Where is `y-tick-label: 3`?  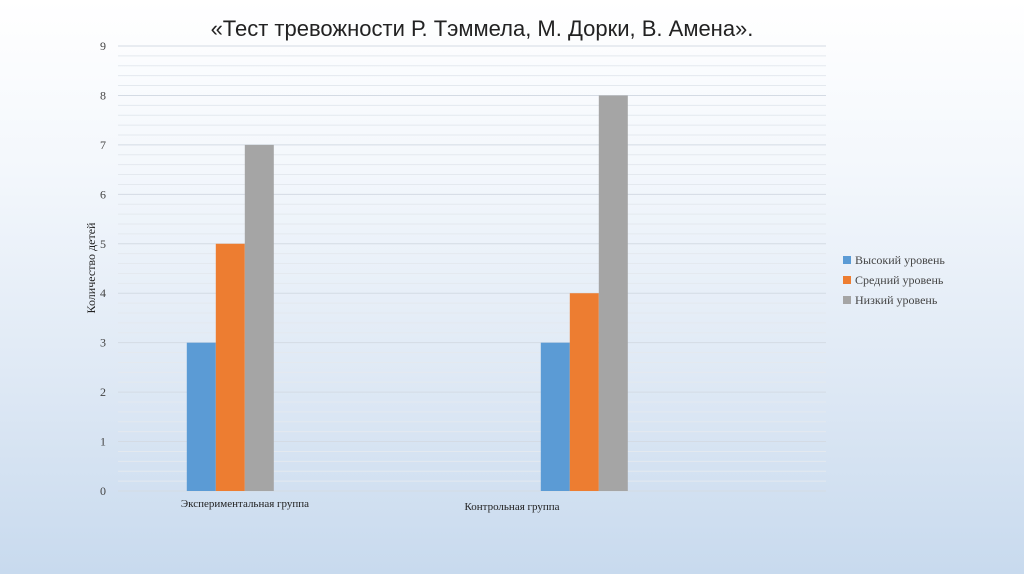
y-tick-label: 3 is located at coordinates (103, 343).